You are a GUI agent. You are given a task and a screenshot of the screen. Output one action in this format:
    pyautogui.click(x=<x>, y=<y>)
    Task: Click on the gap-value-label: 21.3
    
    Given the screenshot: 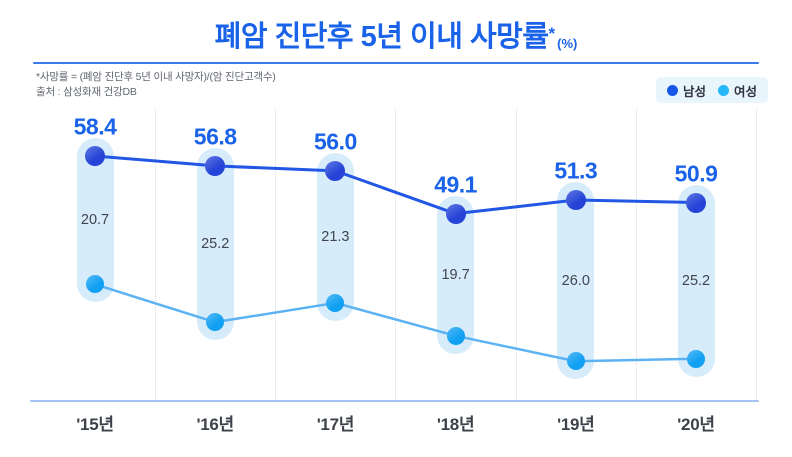 What is the action you would take?
    pyautogui.click(x=335, y=236)
    